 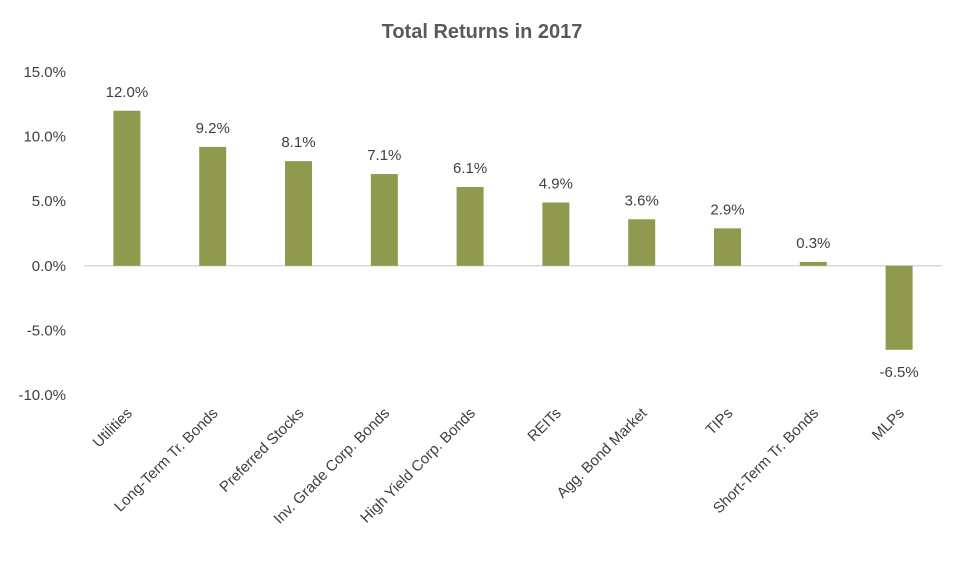 I want to click on data-label: 12.0%, so click(x=127, y=92).